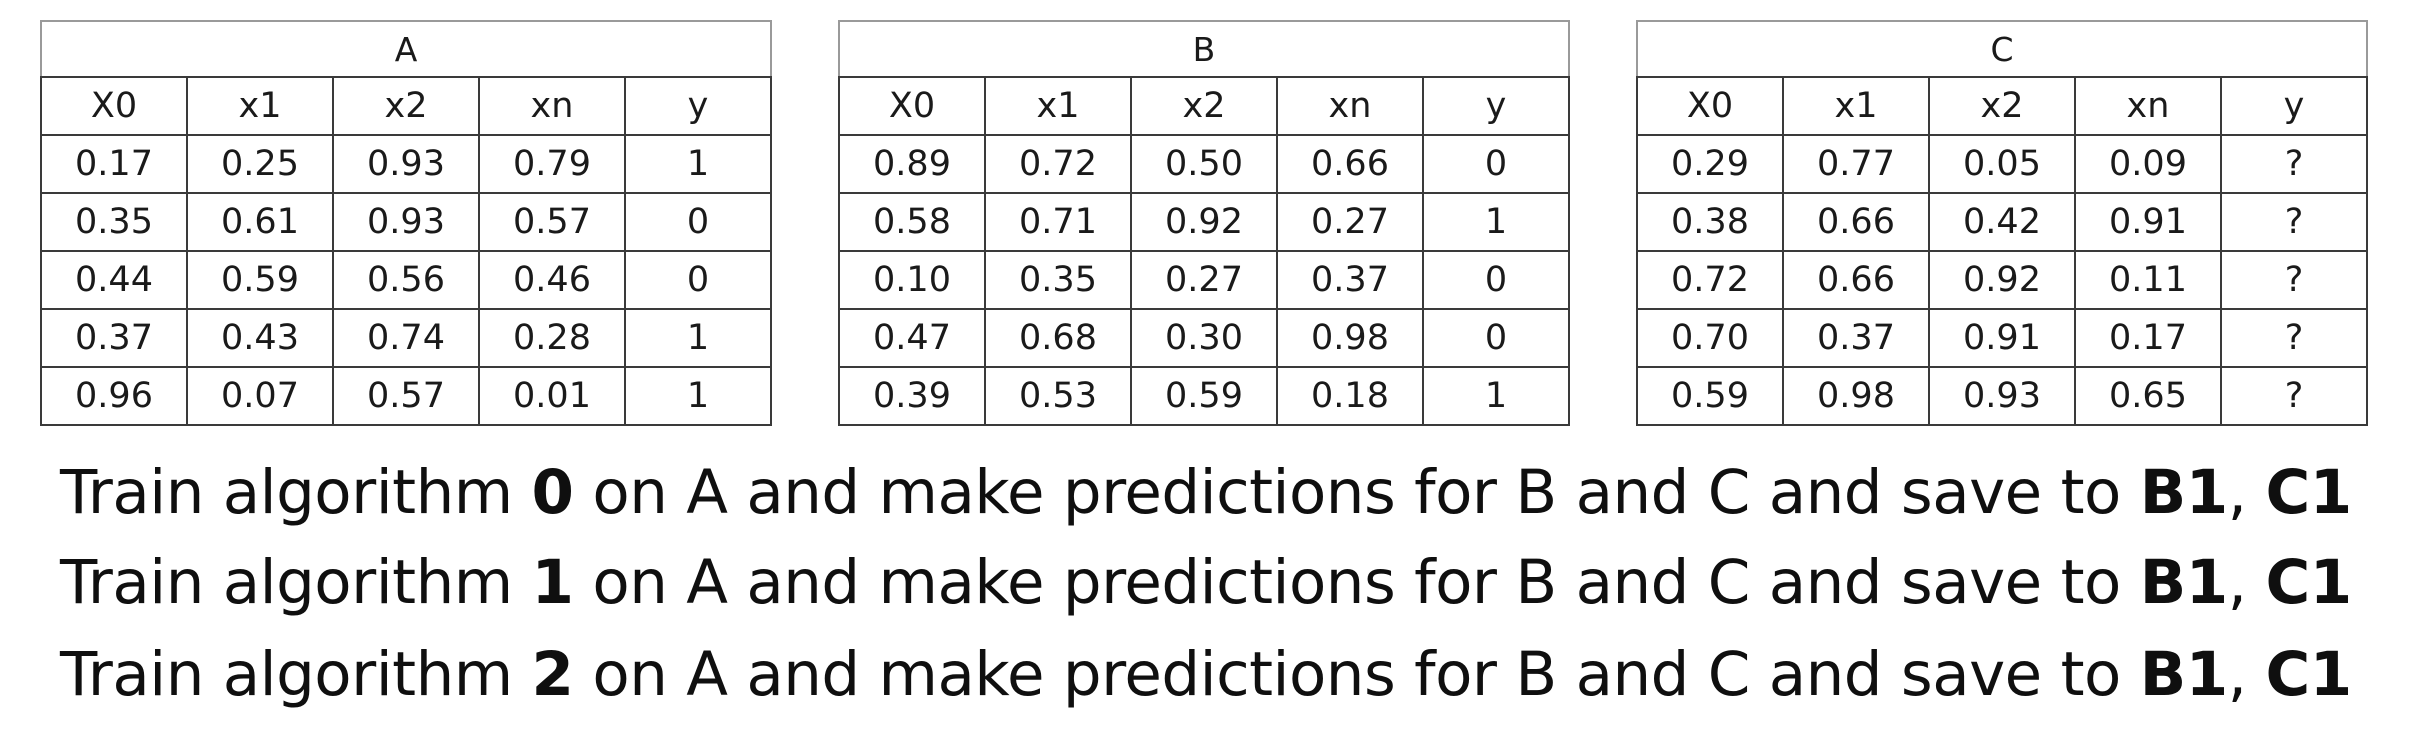 The height and width of the screenshot is (752, 2412). Describe the element at coordinates (552, 280) in the screenshot. I see `table-cell: 0.46` at that location.